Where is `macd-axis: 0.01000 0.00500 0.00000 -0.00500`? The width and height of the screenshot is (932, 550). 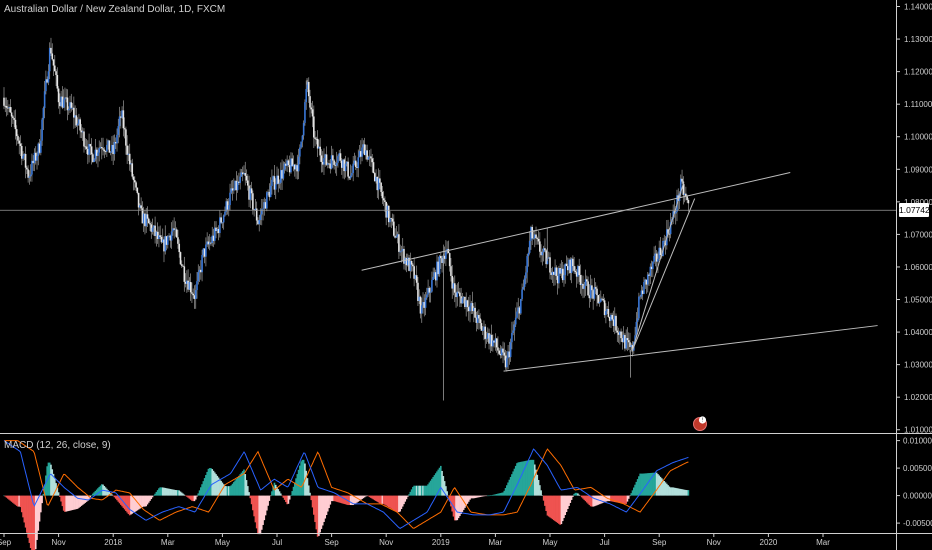
macd-axis: 0.01000 0.00500 0.00000 -0.00500 is located at coordinates (914, 482).